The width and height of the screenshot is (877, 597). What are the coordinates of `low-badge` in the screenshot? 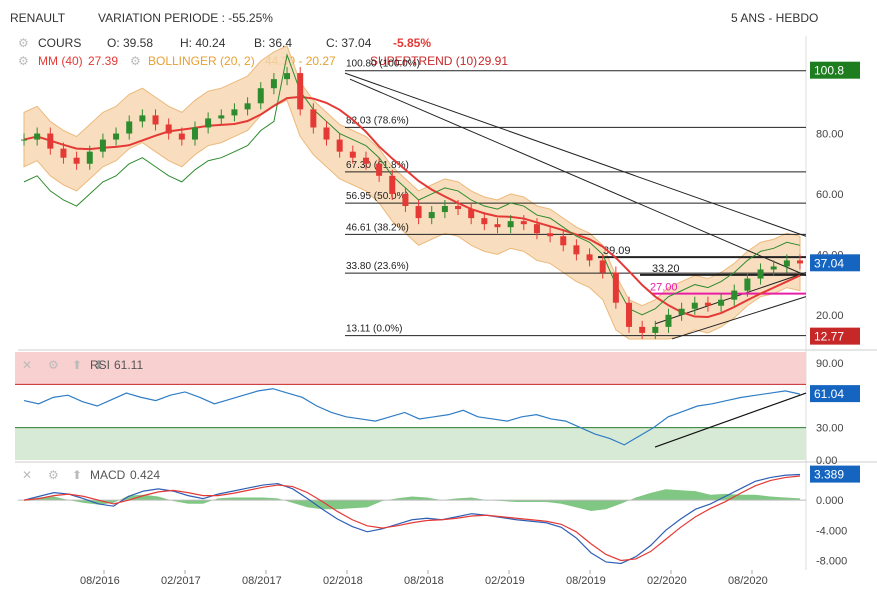 It's located at (835, 336).